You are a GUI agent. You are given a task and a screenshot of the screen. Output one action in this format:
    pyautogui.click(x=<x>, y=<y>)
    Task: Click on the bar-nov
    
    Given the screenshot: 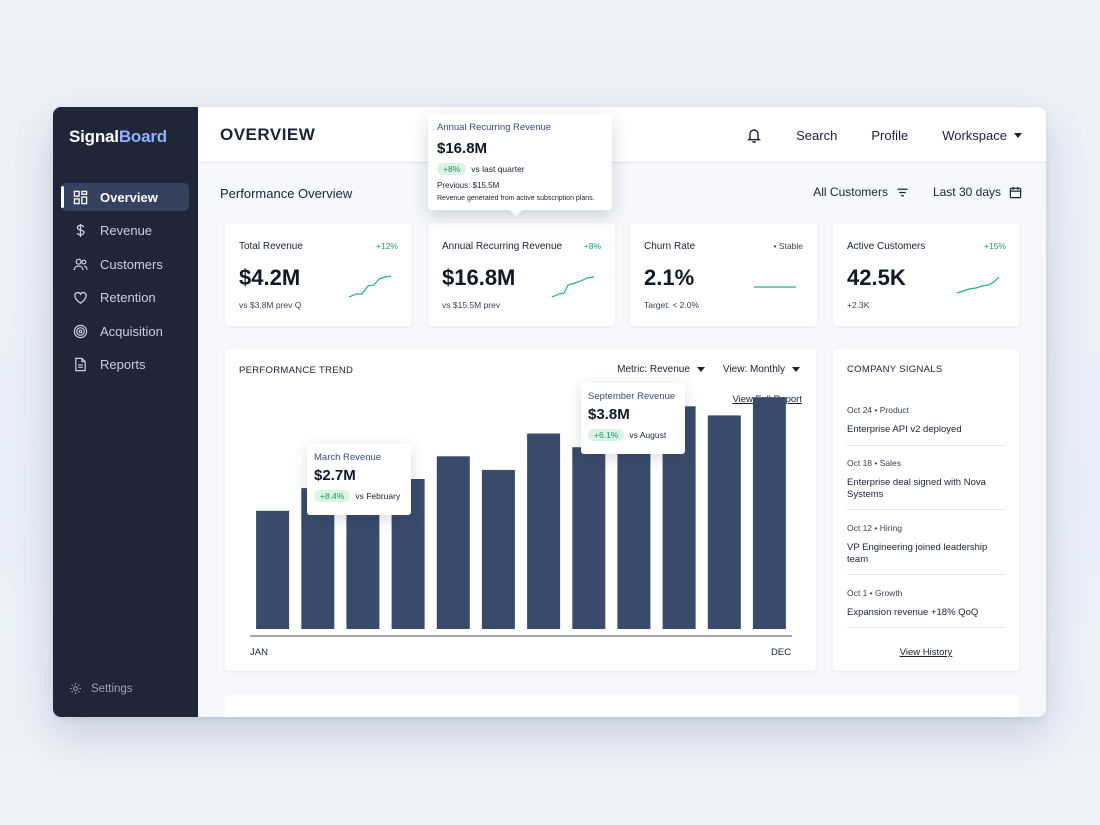 What is the action you would take?
    pyautogui.click(x=724, y=522)
    